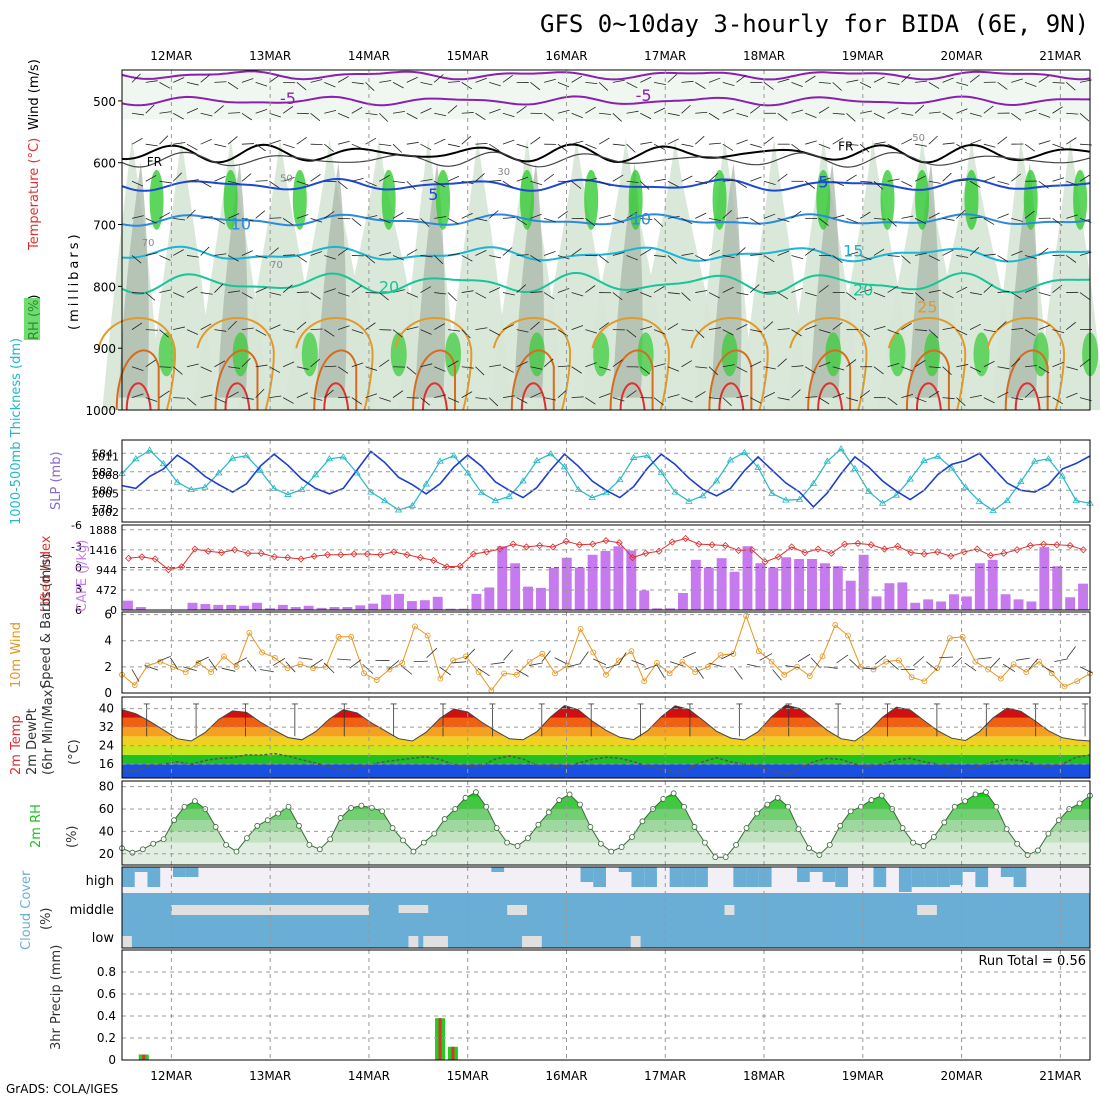  What do you see at coordinates (962, 56) in the screenshot?
I see `top-date-label: 20MAR` at bounding box center [962, 56].